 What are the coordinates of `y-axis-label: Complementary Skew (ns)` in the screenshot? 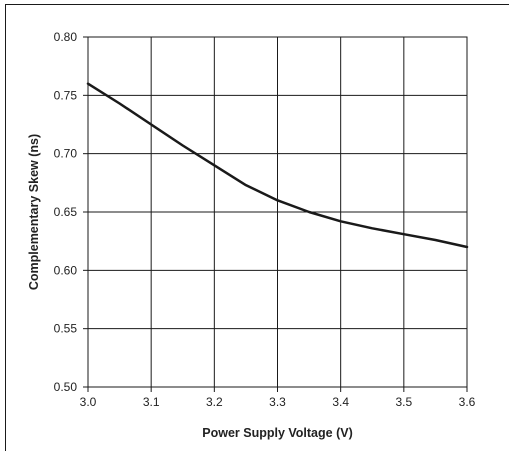 It's located at (34, 212).